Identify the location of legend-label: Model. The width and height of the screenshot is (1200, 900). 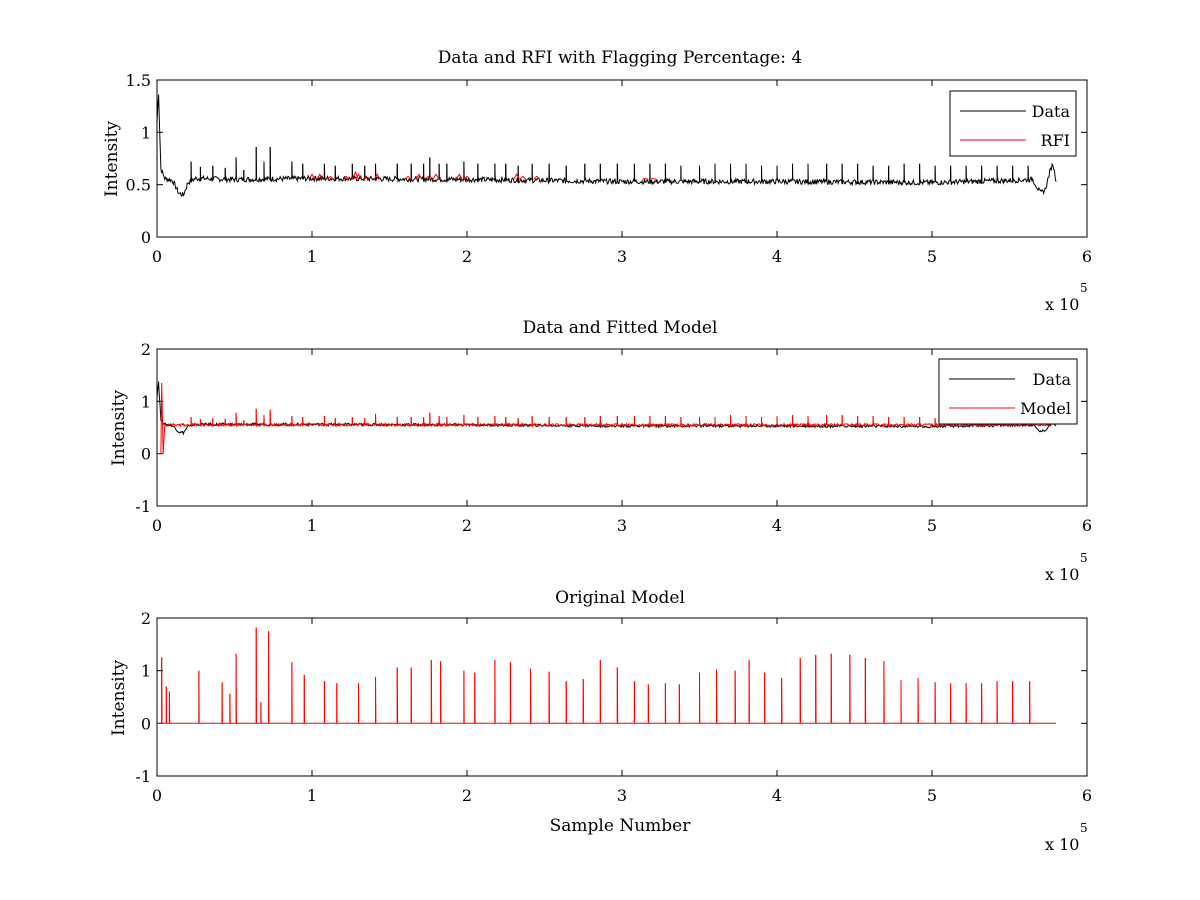
(1045, 408).